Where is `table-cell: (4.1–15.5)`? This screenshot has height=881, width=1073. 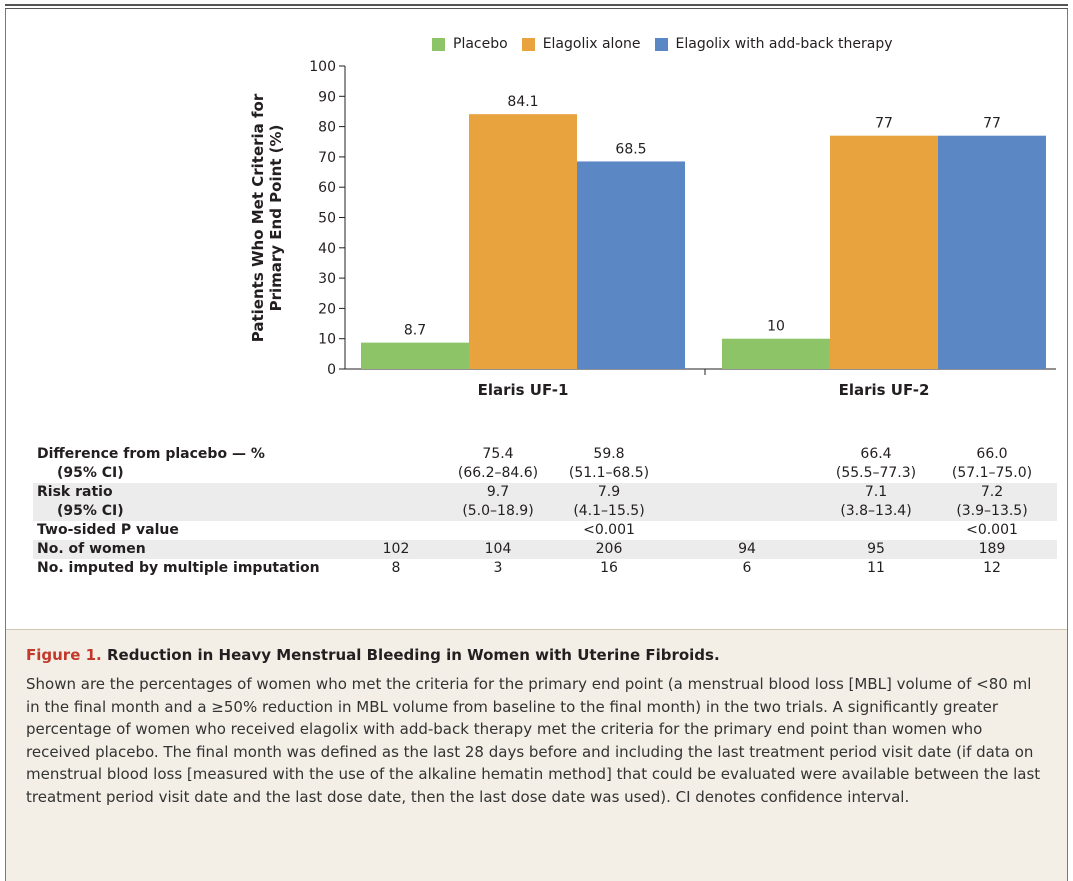
table-cell: (4.1–15.5) is located at coordinates (609, 511).